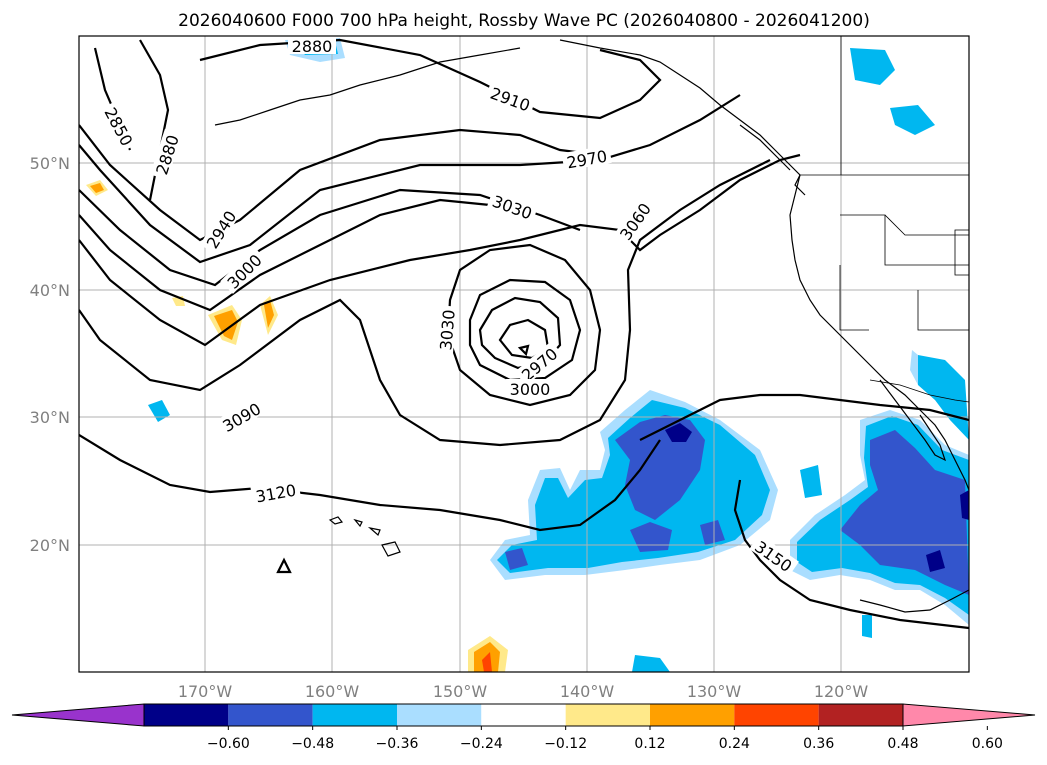 The height and width of the screenshot is (765, 1047). I want to click on colorbar-tick-label: −0.60, so click(228, 744).